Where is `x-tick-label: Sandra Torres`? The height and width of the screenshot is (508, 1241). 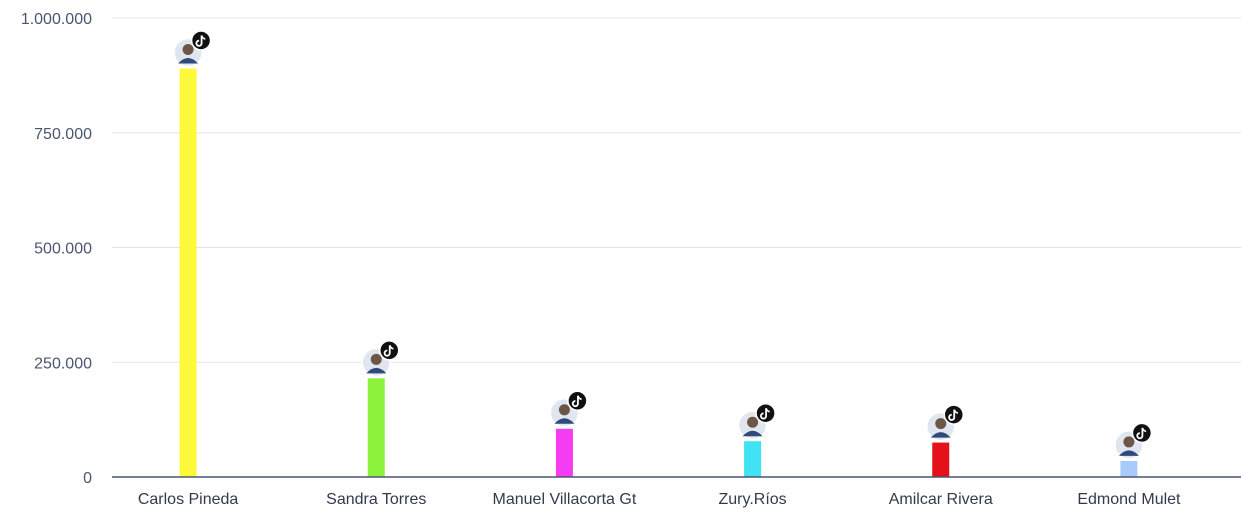 x-tick-label: Sandra Torres is located at coordinates (376, 499).